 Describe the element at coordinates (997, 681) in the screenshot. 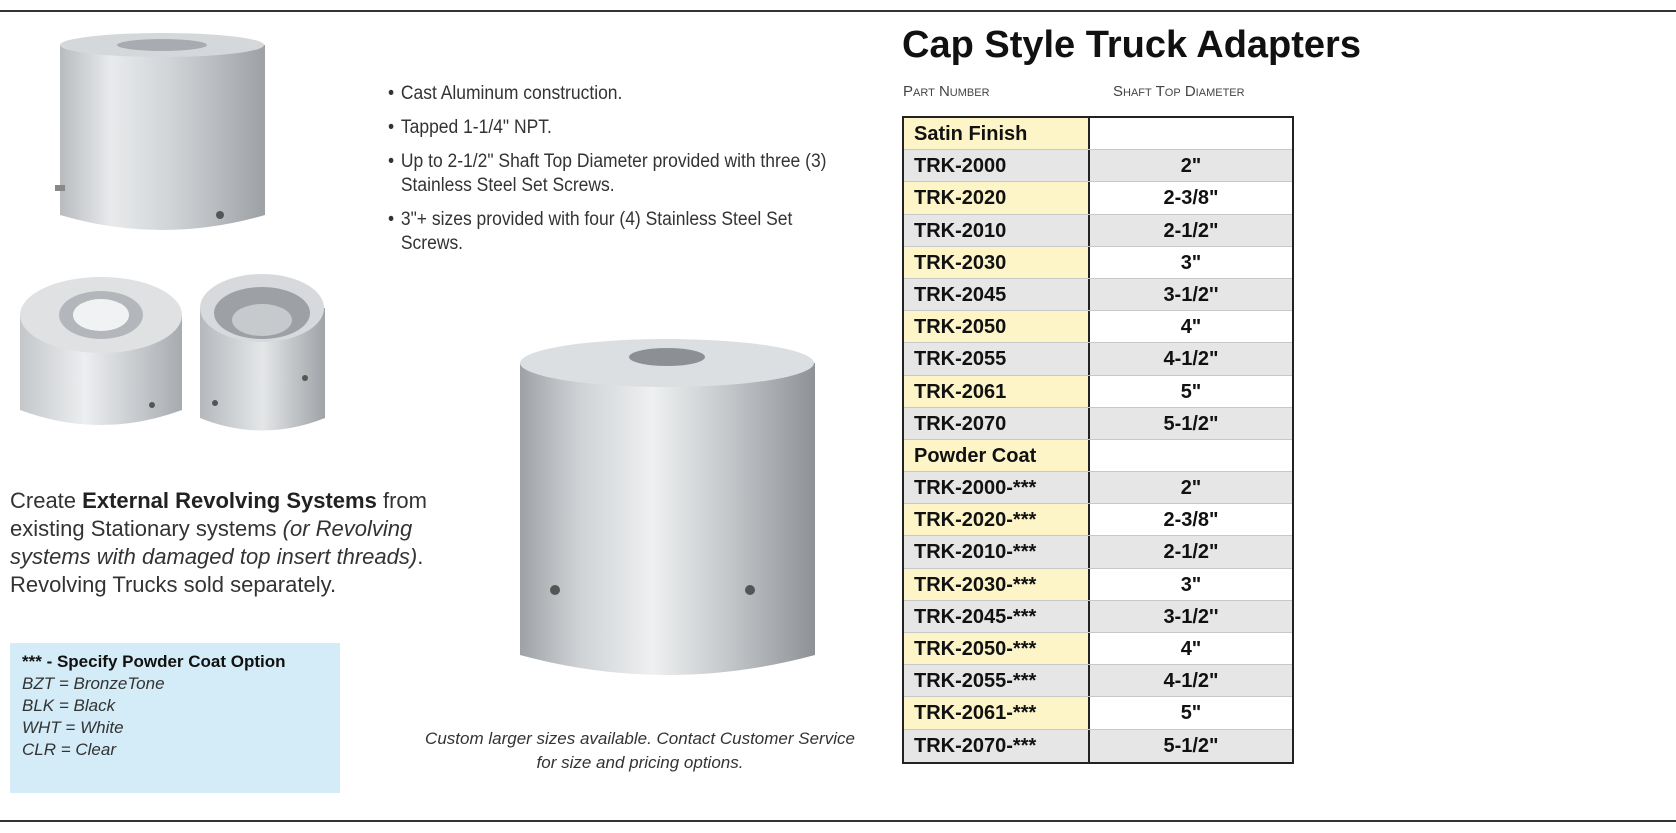

I see `part-number-cell: TRK-2055-***` at that location.